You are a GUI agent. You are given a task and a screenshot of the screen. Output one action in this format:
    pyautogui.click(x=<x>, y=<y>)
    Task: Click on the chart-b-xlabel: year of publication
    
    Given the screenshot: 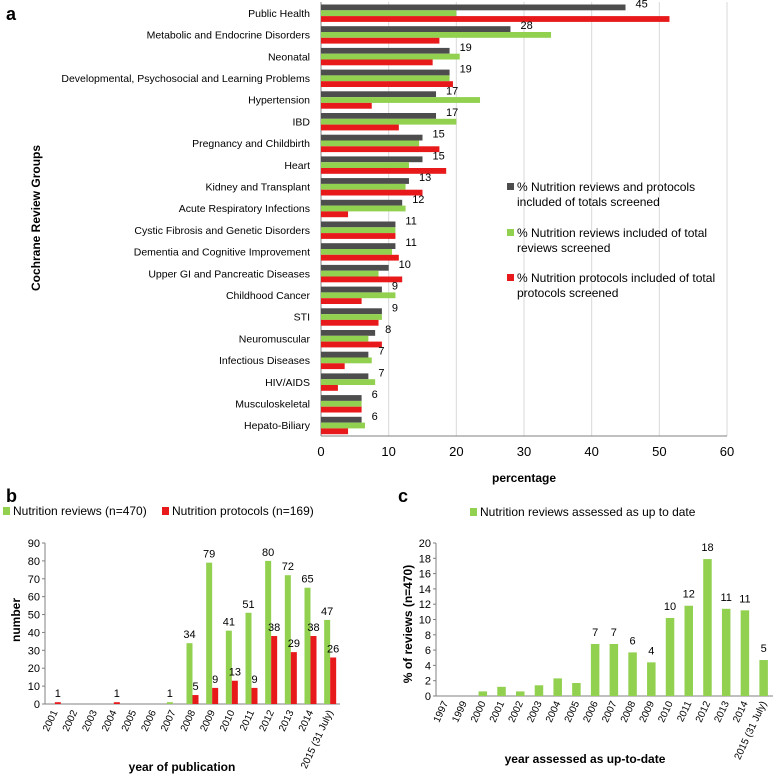 What is the action you would take?
    pyautogui.click(x=182, y=767)
    